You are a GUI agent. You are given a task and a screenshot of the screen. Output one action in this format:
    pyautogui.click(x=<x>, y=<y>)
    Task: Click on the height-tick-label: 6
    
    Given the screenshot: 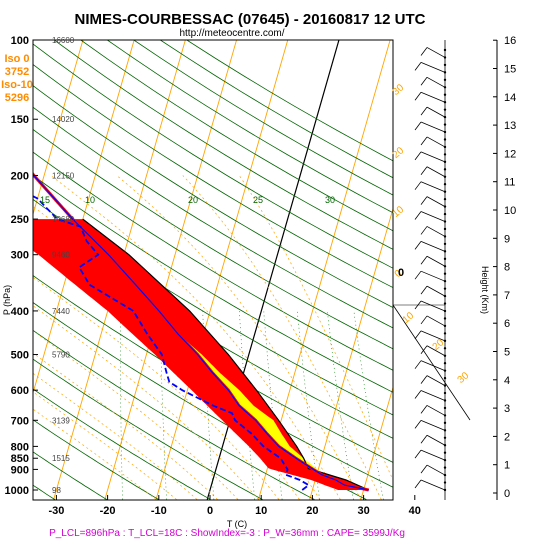 What is the action you would take?
    pyautogui.click(x=507, y=324)
    